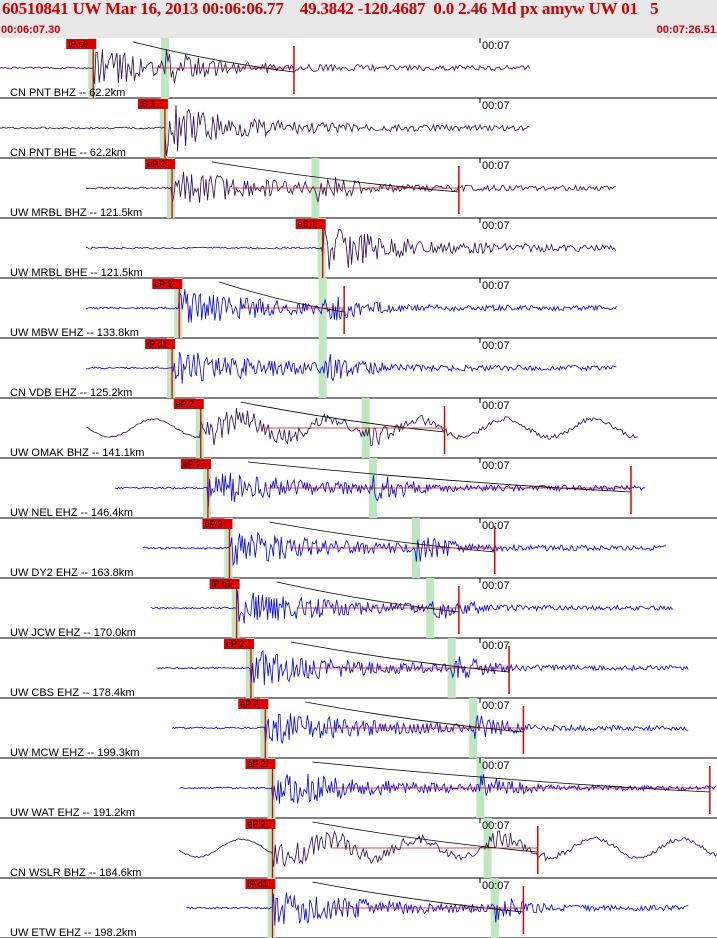 This screenshot has height=938, width=717. I want to click on trace-row: iS 1 00:07 CN PNT BHE -- 62.2km, so click(358, 128).